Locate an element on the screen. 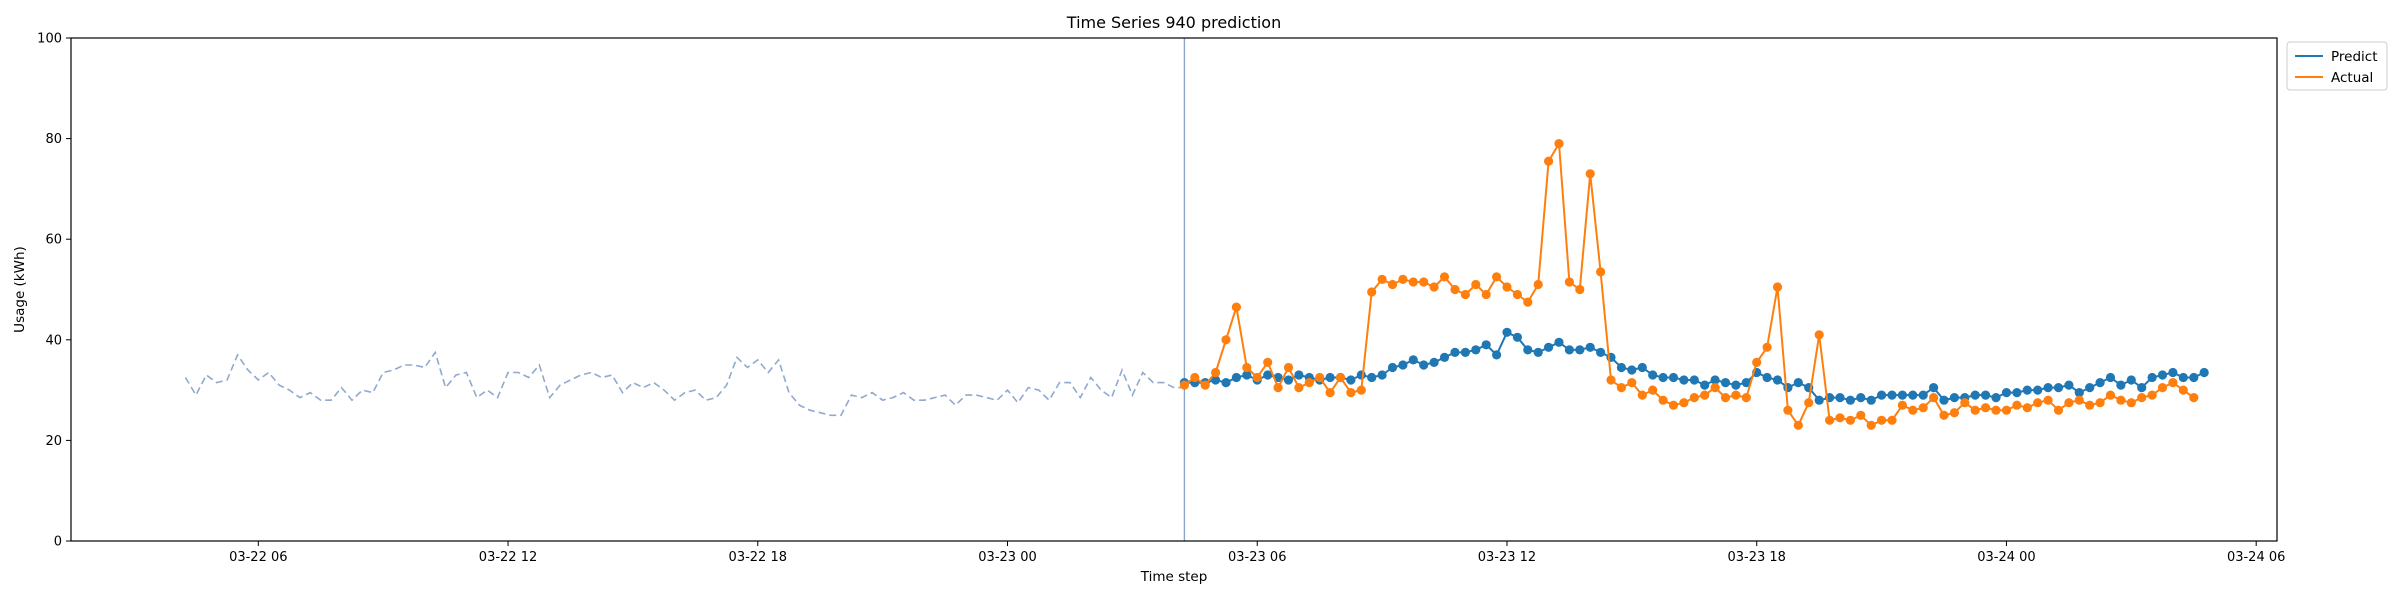 Image resolution: width=2400 pixels, height=600 pixels. y-tick-label: 100 is located at coordinates (49, 39).